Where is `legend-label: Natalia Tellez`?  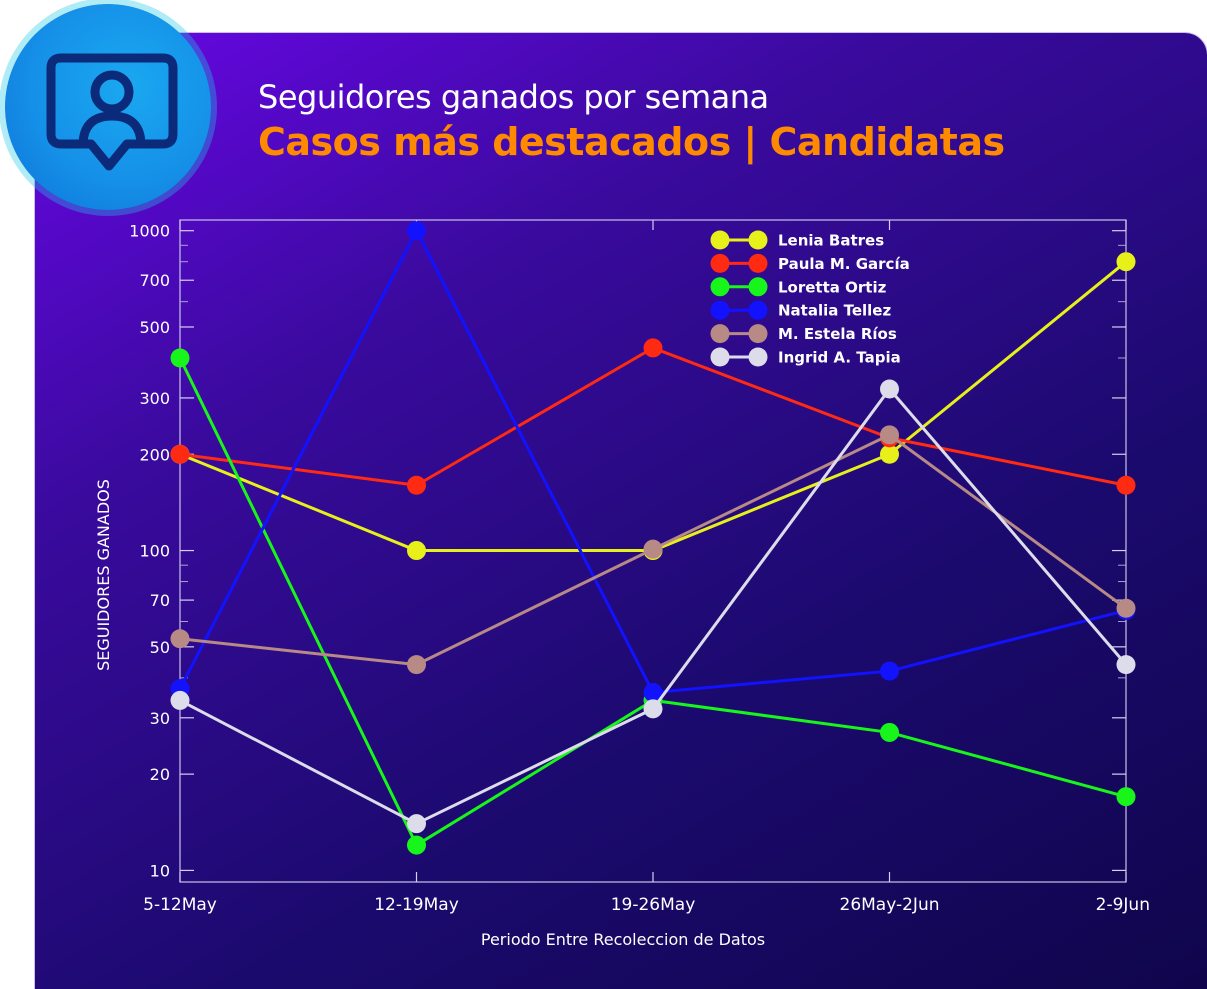
legend-label: Natalia Tellez is located at coordinates (834, 311).